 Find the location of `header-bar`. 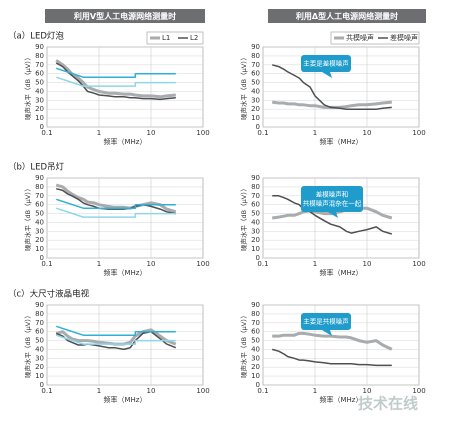

header-bar is located at coordinates (347, 16).